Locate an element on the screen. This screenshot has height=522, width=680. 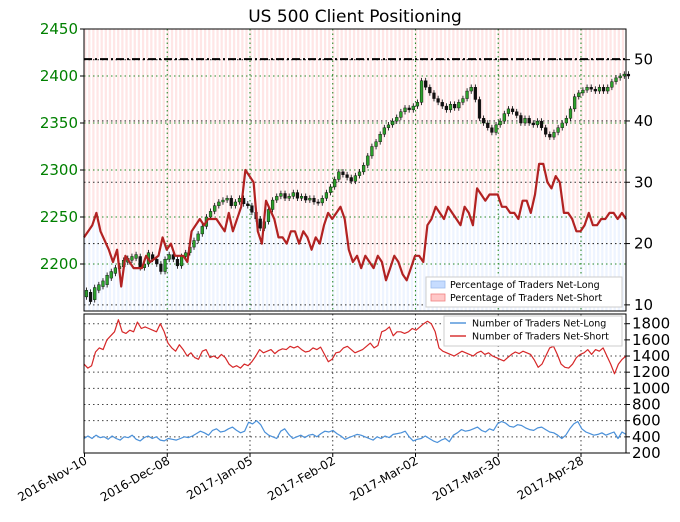
x-tick-label: 2017-Jan-05 is located at coordinates (219, 477).